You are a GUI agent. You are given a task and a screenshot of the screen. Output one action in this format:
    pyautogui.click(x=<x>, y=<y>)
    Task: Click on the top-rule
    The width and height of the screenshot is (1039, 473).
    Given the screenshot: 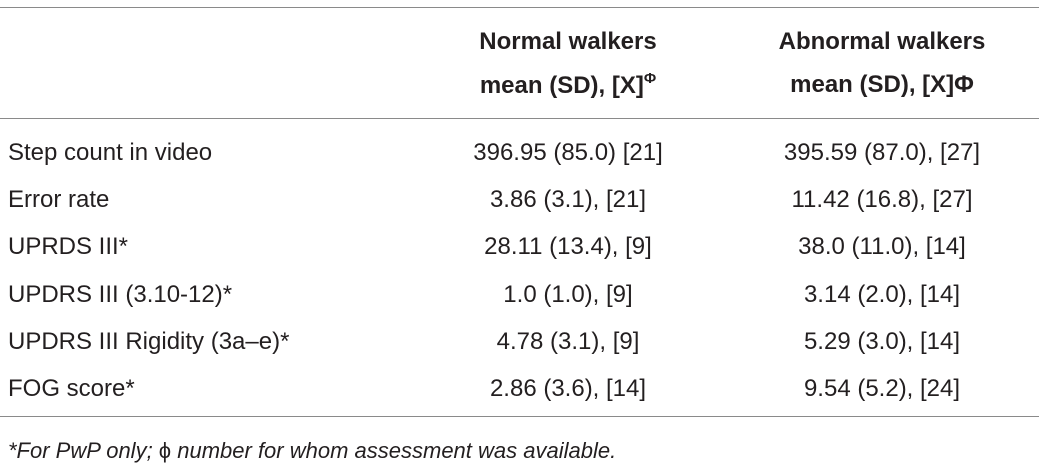 What is the action you would take?
    pyautogui.click(x=519, y=7)
    